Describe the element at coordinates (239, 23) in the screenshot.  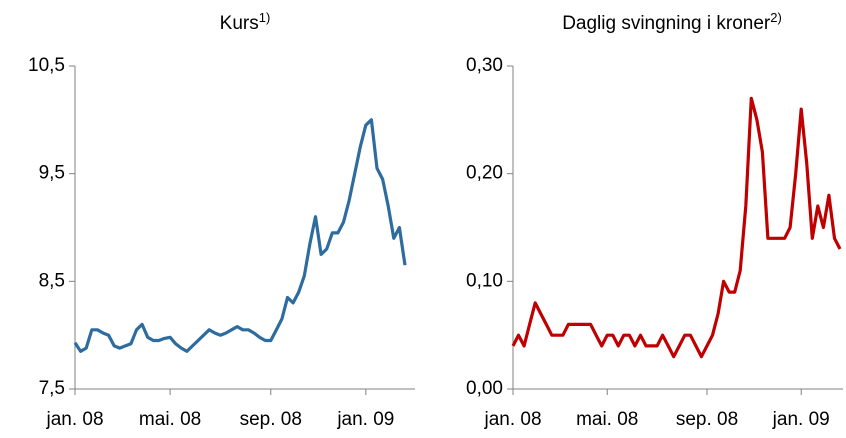
I see `title-text: Kurs` at that location.